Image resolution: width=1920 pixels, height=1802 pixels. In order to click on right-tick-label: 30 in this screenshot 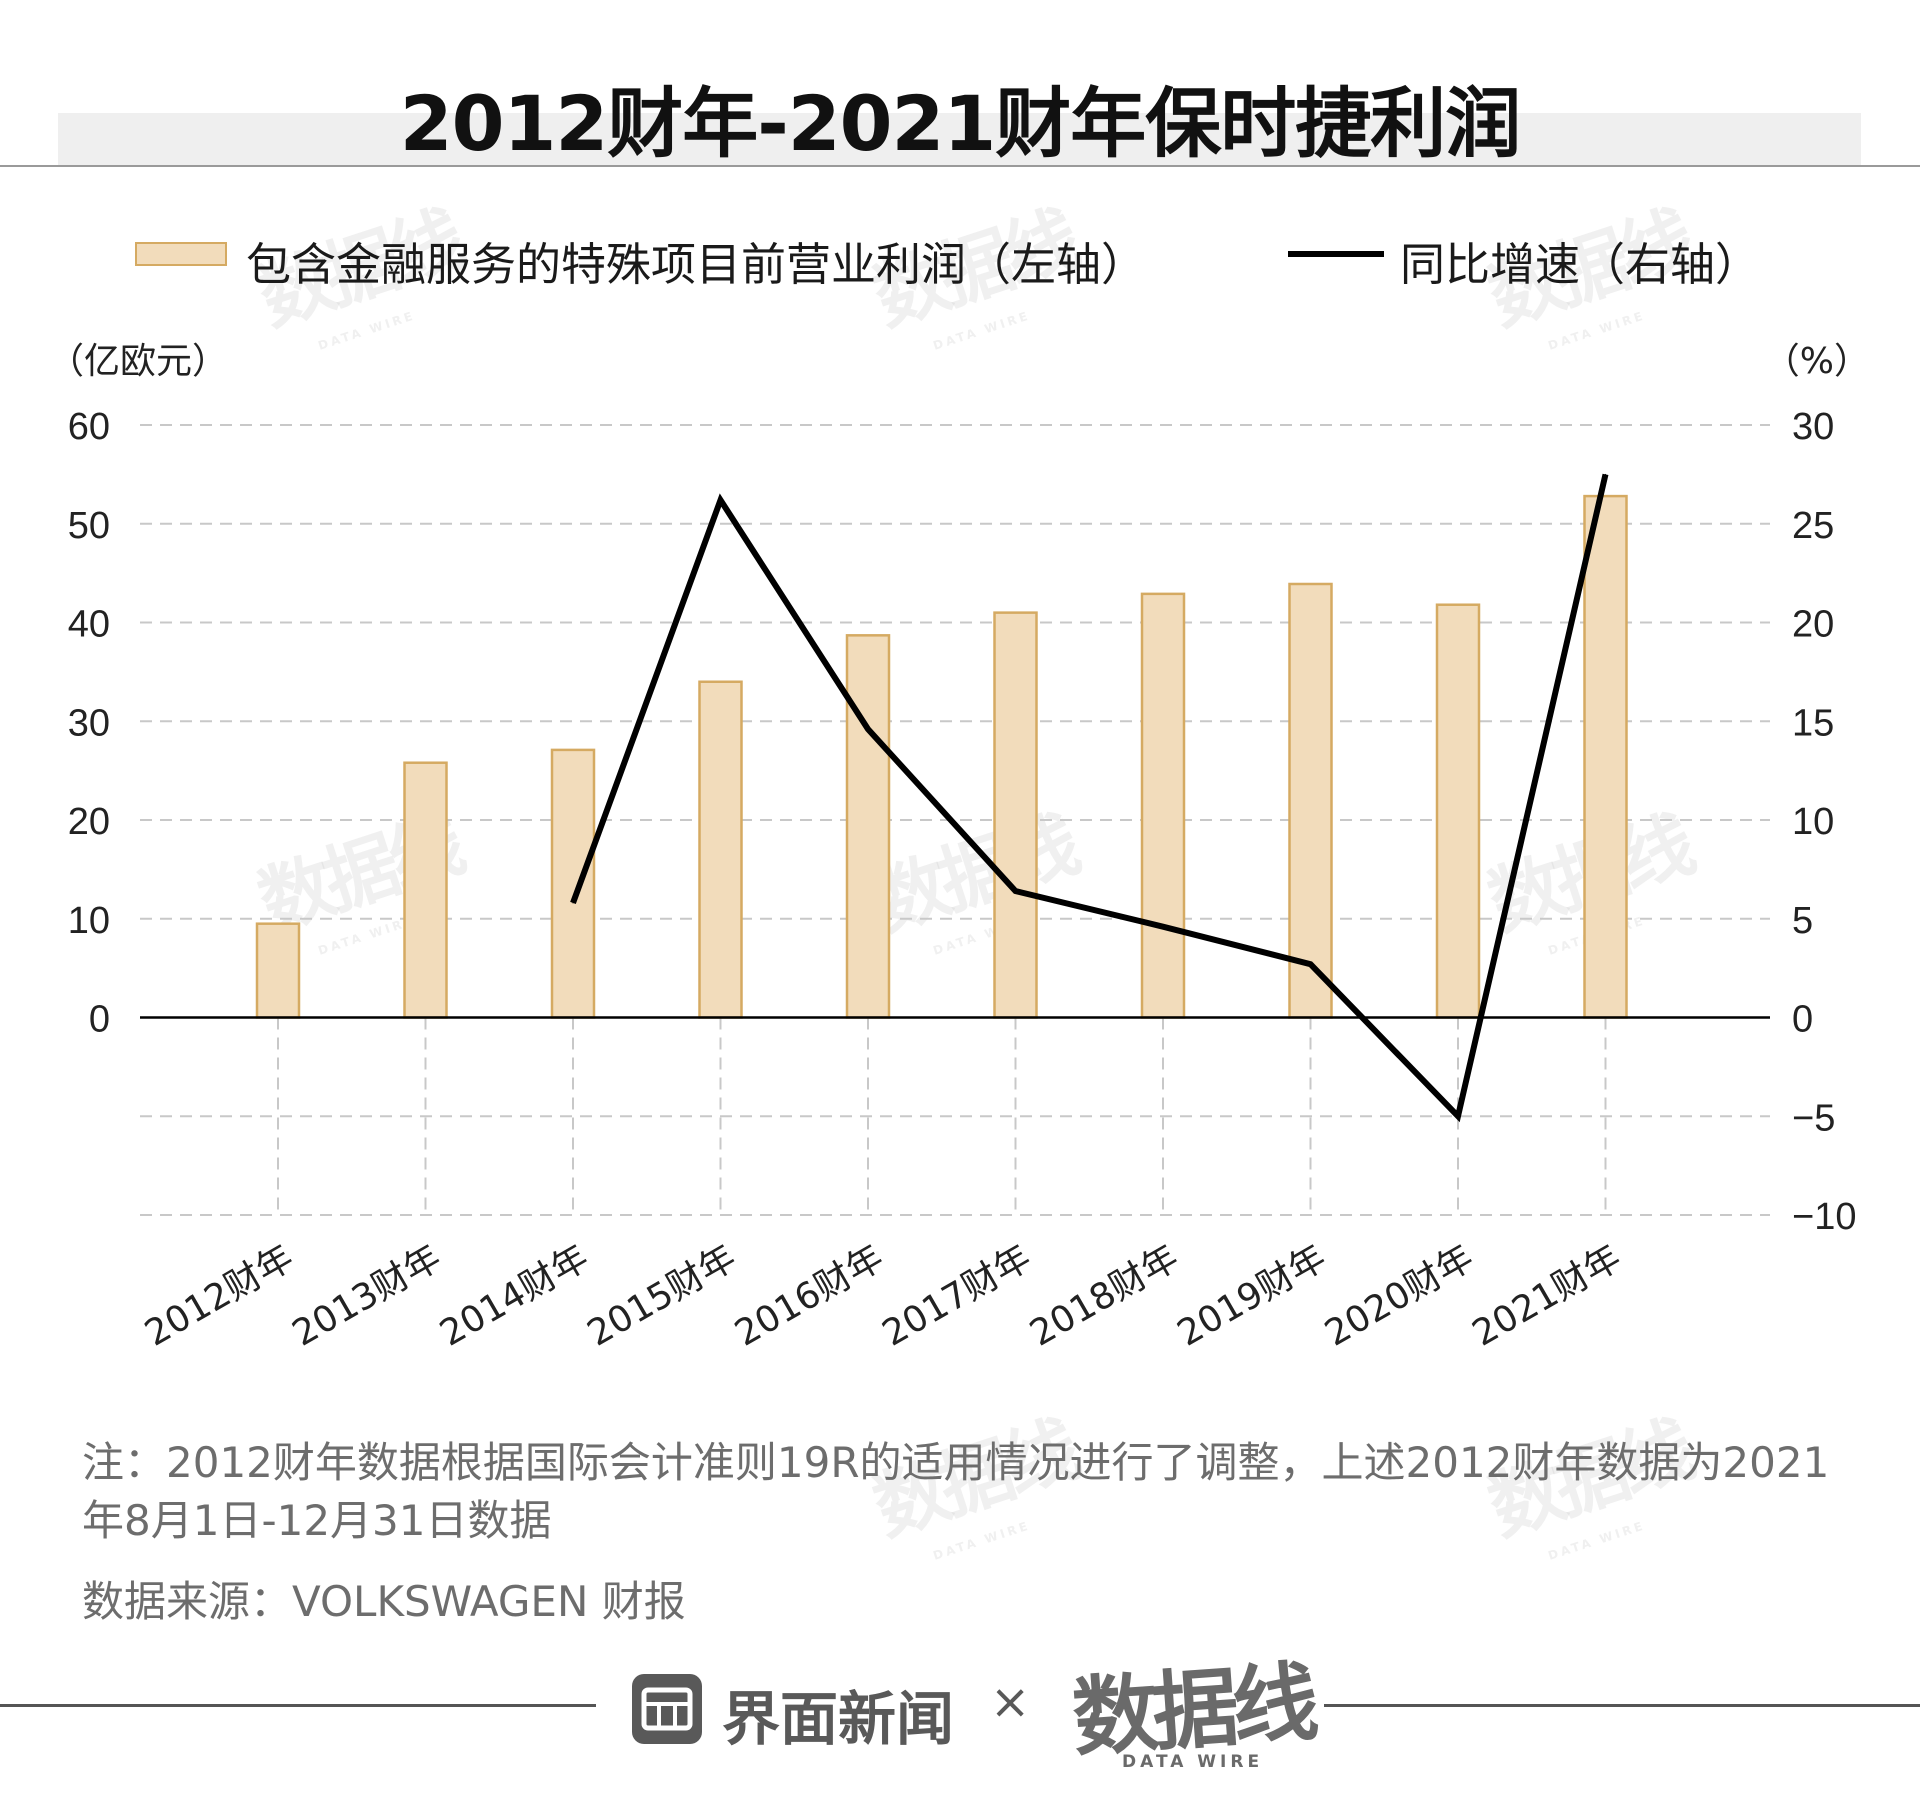, I will do `click(1813, 427)`.